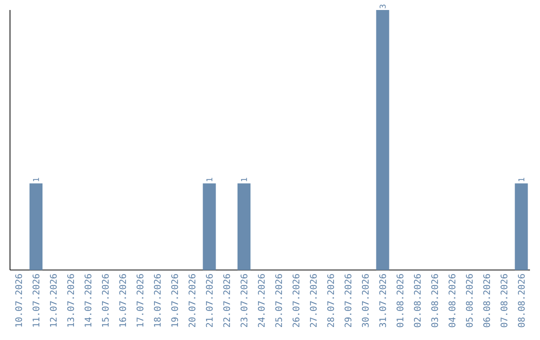 The image size is (540, 340). Describe the element at coordinates (383, 6) in the screenshot. I see `data-label: 3` at that location.